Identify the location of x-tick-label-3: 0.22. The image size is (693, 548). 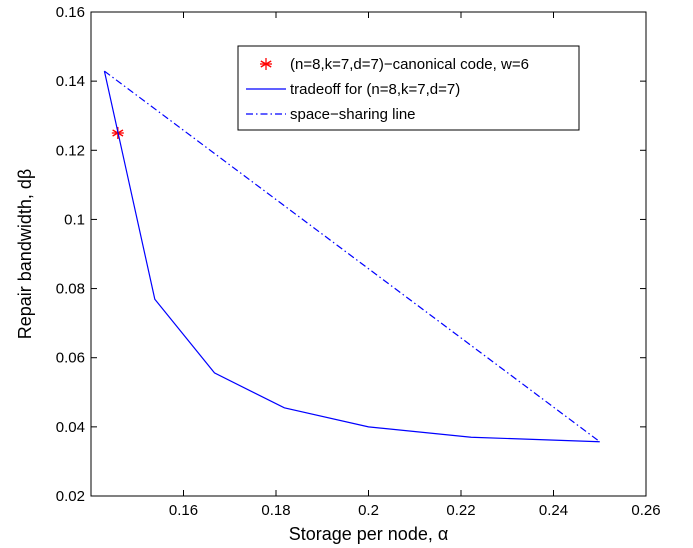
(460, 510).